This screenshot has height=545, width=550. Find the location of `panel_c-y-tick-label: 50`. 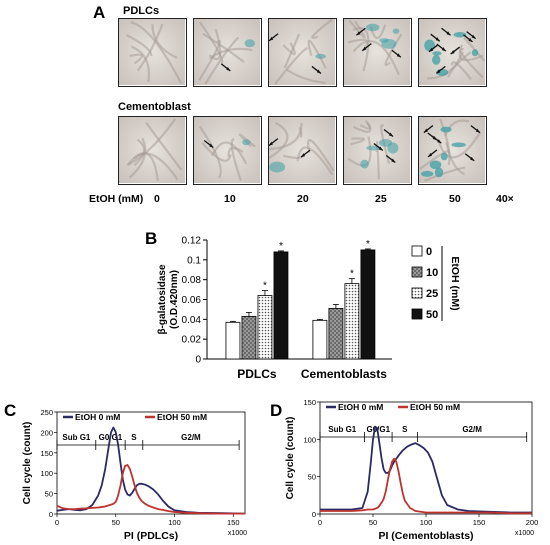

panel_c-y-tick-label: 50 is located at coordinates (49, 494).